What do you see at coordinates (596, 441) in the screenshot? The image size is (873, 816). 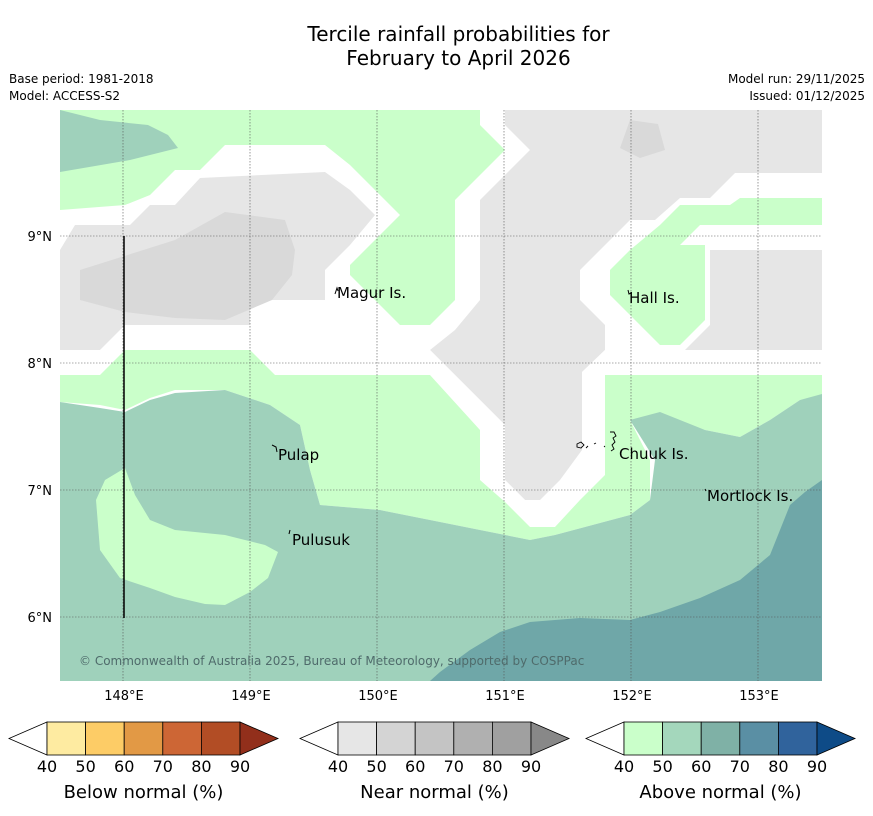 I see `chuuk-islands-shape` at bounding box center [596, 441].